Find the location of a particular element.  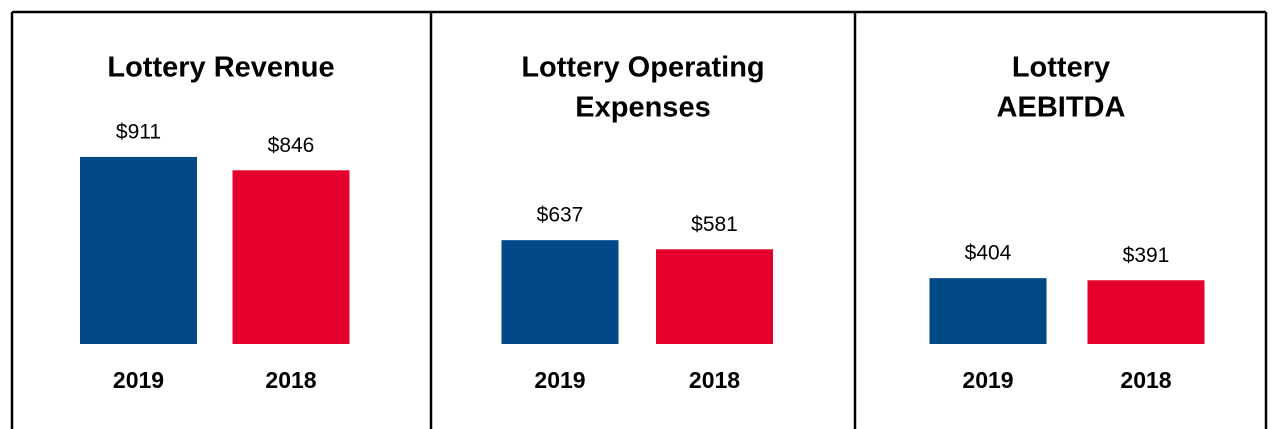

chart-title: Lottery Revenue is located at coordinates (220, 68).